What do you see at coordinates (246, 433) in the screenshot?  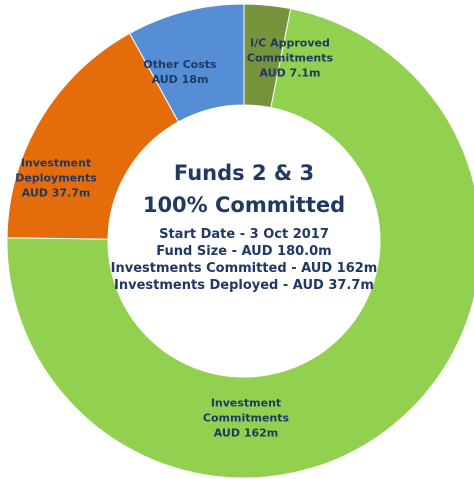 I see `value-label: AUD 162m` at bounding box center [246, 433].